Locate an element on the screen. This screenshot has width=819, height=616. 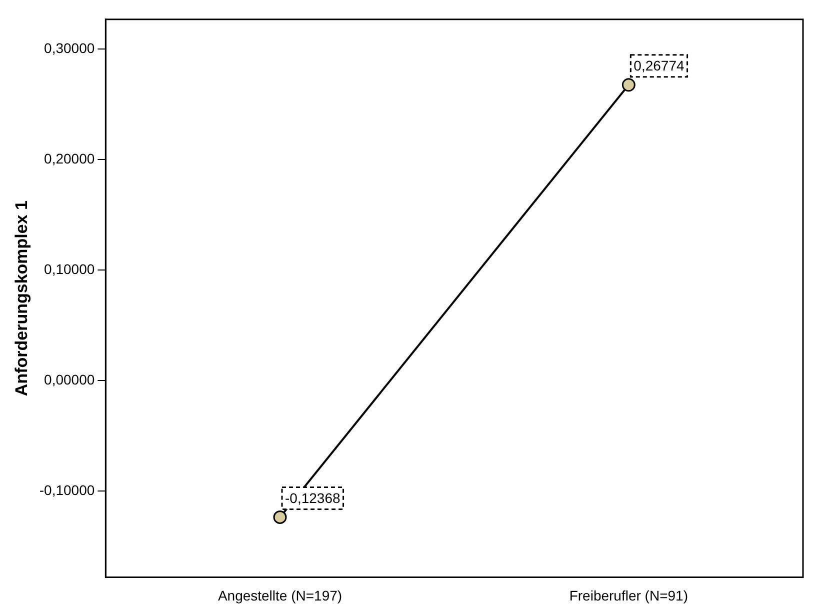
data-label: -0,12368 is located at coordinates (312, 498).